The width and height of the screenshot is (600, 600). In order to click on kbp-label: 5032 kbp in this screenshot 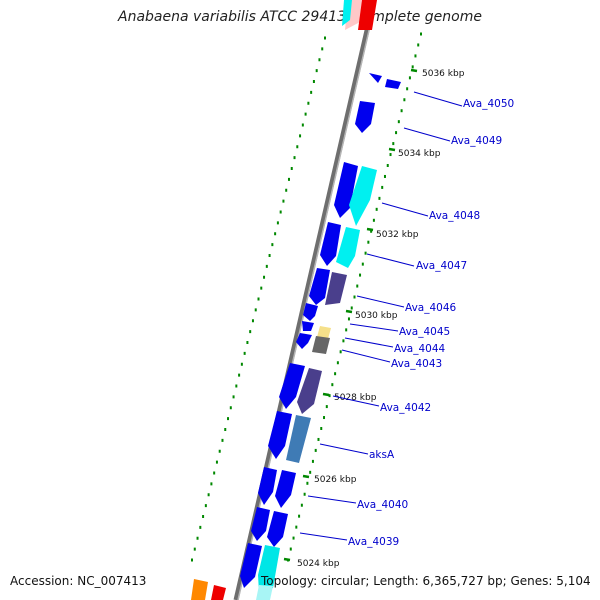, I will do `click(397, 235)`.